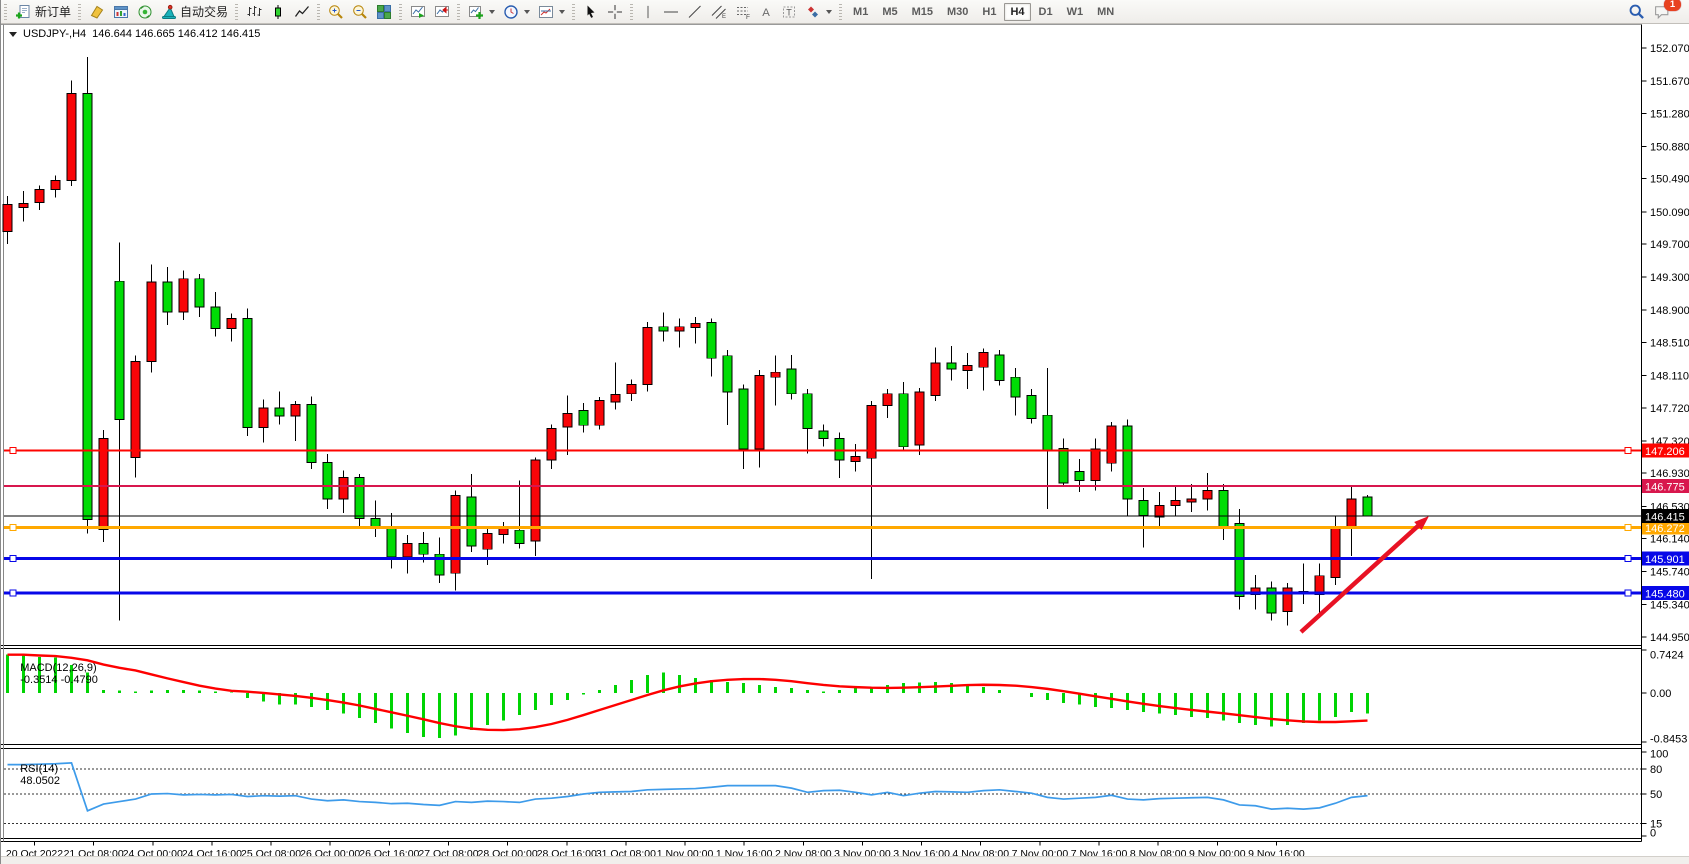 This screenshot has height=864, width=1689. I want to click on vertical-line-button, so click(648, 12).